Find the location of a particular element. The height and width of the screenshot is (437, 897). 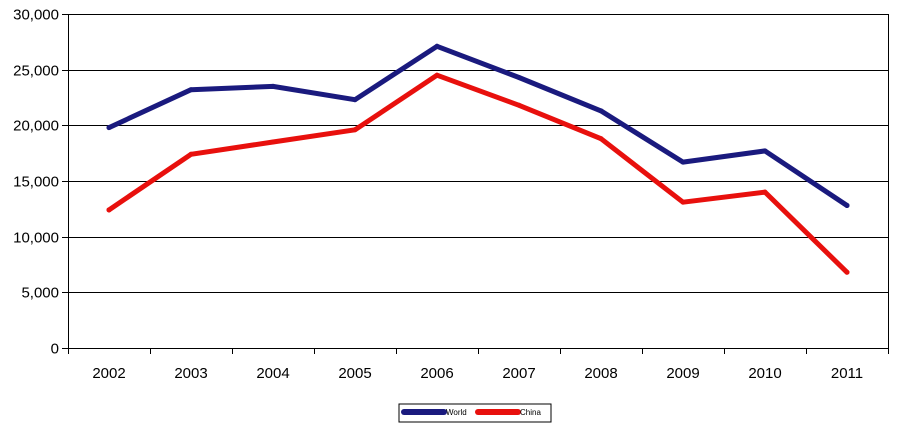

y-tick-label: 0 is located at coordinates (55, 349).